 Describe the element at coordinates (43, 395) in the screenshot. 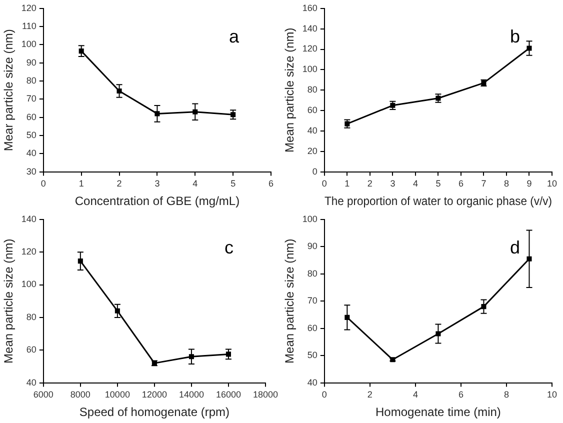

I see `x-tick-label: 6000` at that location.